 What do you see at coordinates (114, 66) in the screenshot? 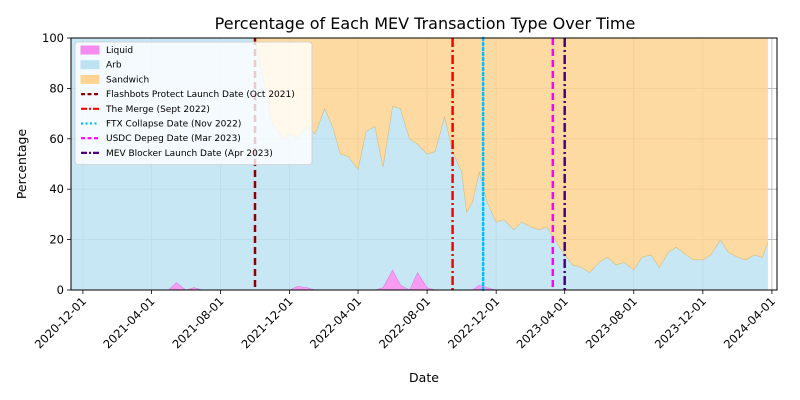
I see `legend-label-1: Arb` at bounding box center [114, 66].